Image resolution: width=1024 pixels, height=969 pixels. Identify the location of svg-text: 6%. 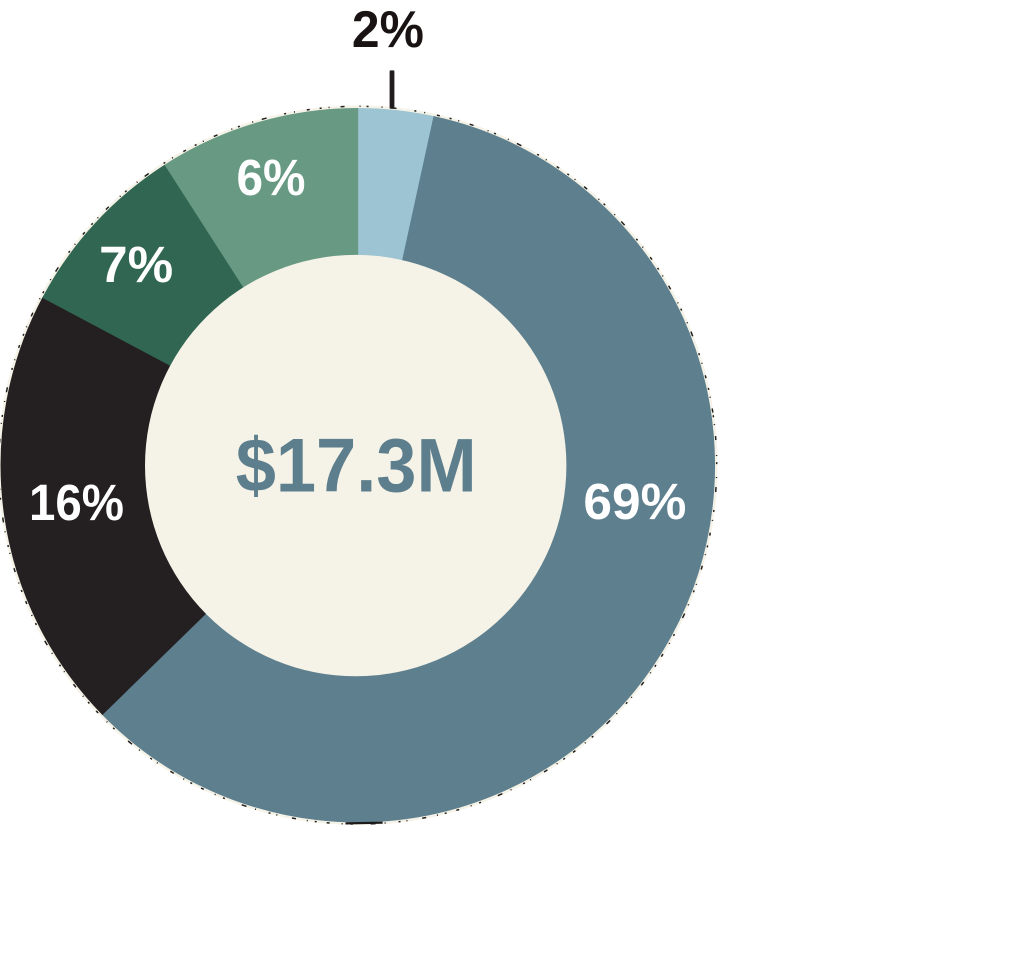
(271, 177).